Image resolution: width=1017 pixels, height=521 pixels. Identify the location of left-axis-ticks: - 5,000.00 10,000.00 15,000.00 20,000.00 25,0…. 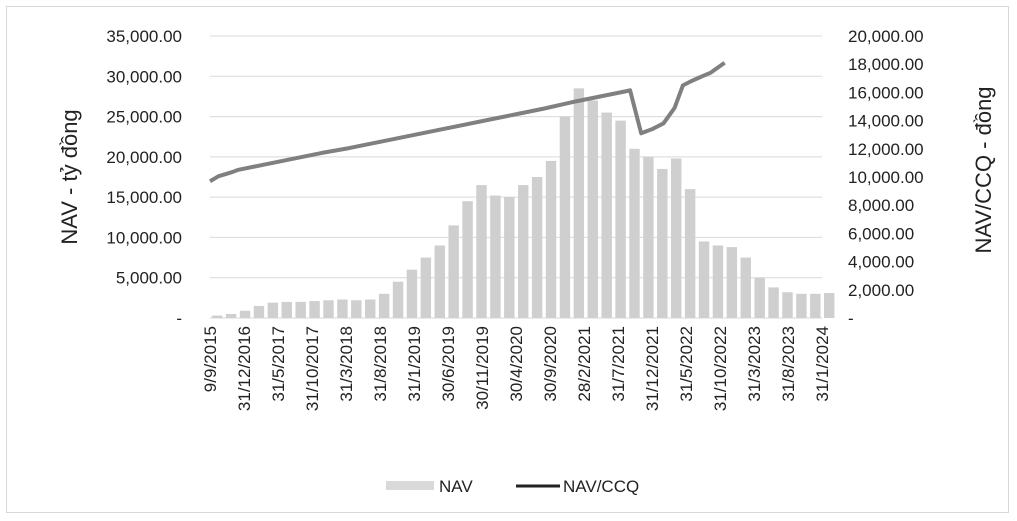
(144, 177).